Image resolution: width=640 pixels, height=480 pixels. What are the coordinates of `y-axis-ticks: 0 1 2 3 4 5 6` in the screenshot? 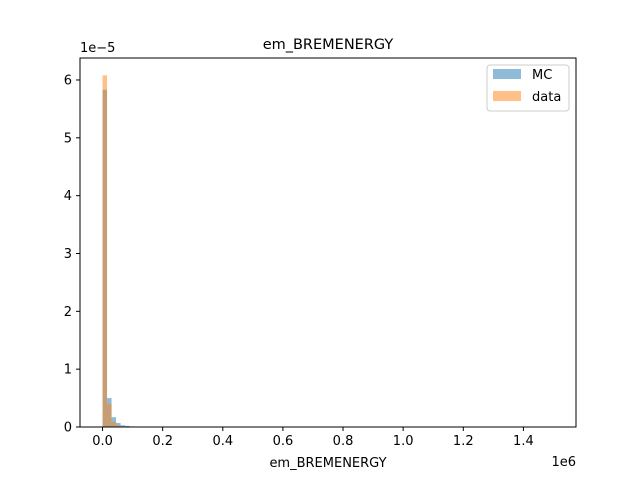 It's located at (72, 254).